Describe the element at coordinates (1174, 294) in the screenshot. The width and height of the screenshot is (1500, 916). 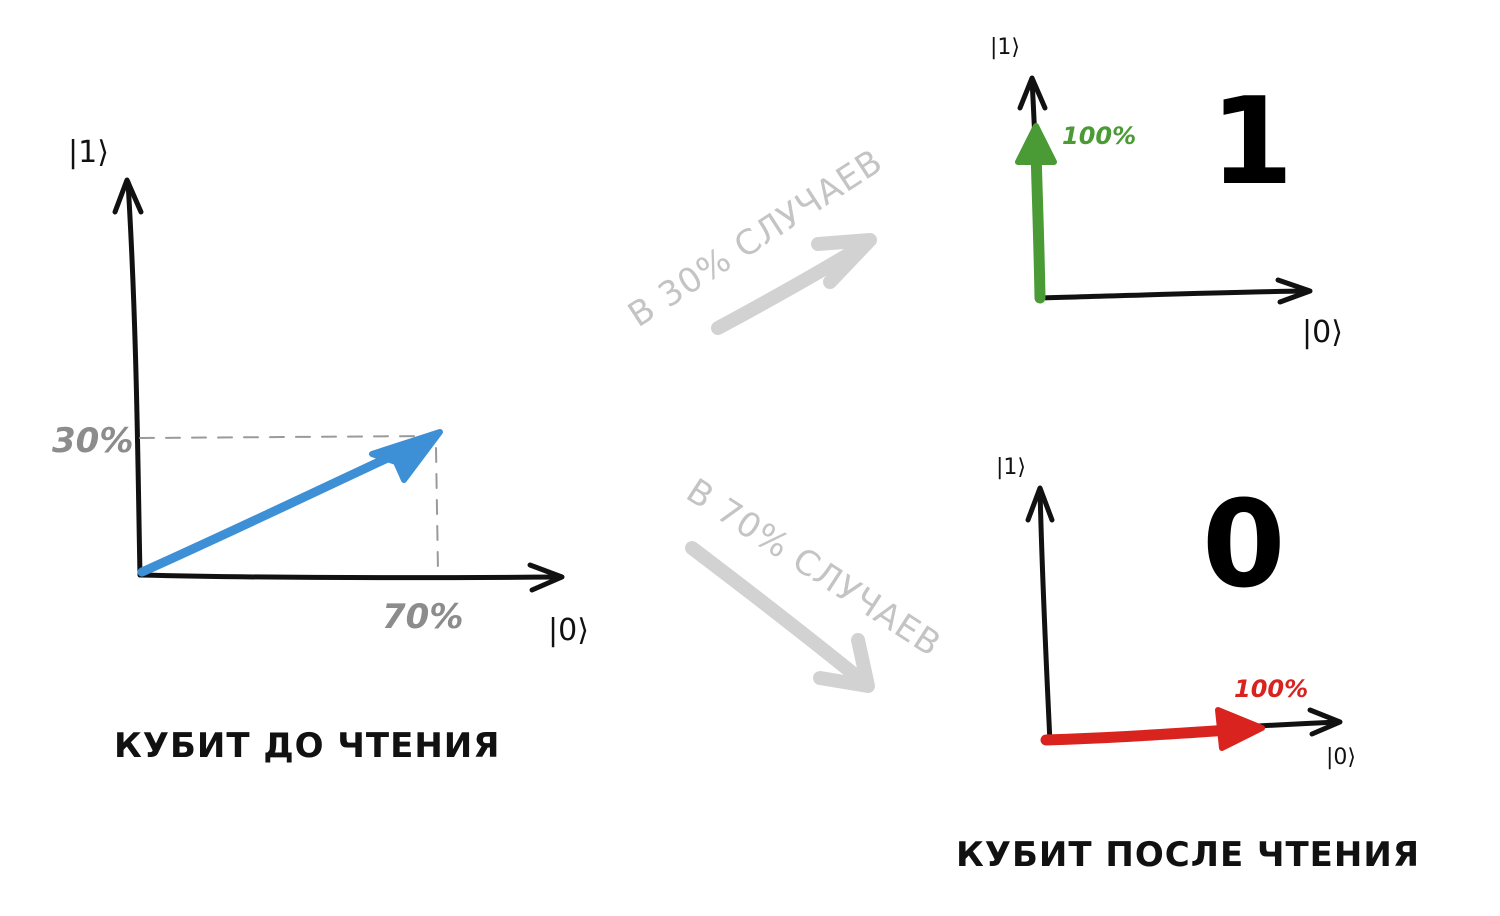
I see `after-one-axis-x` at that location.